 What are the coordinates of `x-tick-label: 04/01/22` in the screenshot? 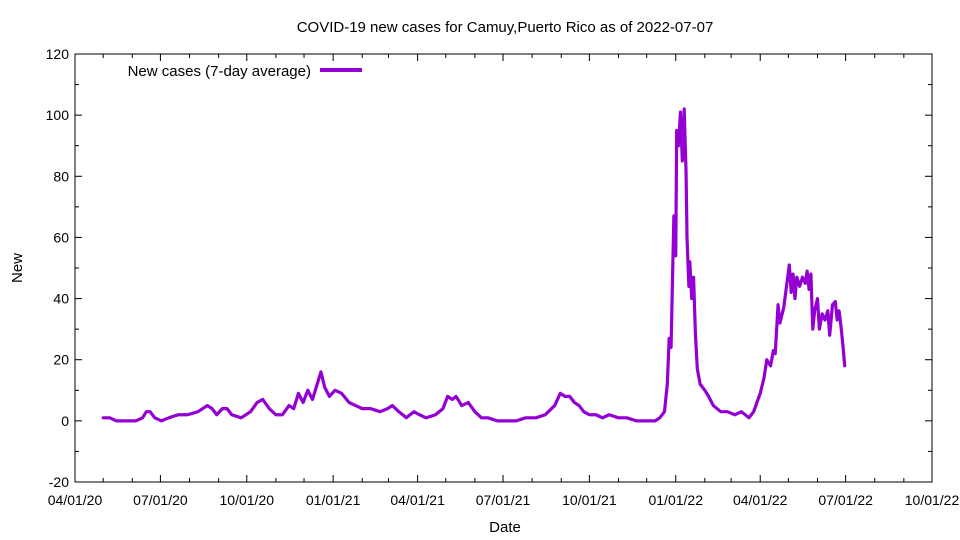 It's located at (760, 500).